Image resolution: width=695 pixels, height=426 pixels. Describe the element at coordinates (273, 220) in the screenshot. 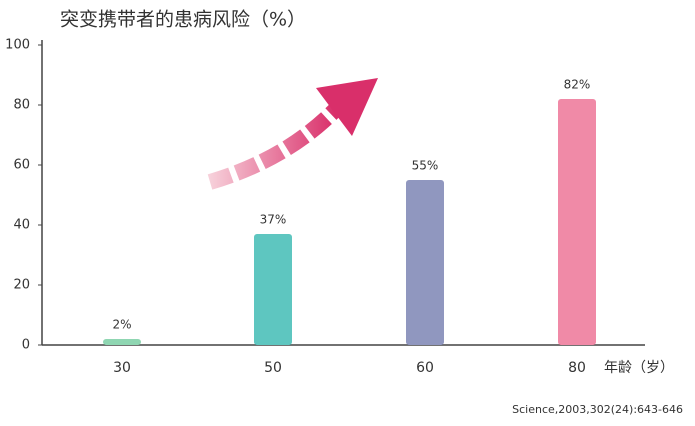

I see `value-label: 37%` at that location.